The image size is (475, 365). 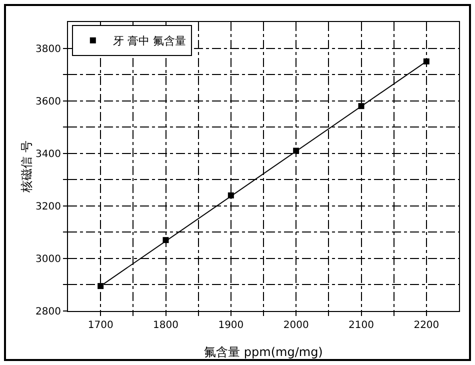 What do you see at coordinates (48, 259) in the screenshot?
I see `y-tick-label: 3000` at bounding box center [48, 259].